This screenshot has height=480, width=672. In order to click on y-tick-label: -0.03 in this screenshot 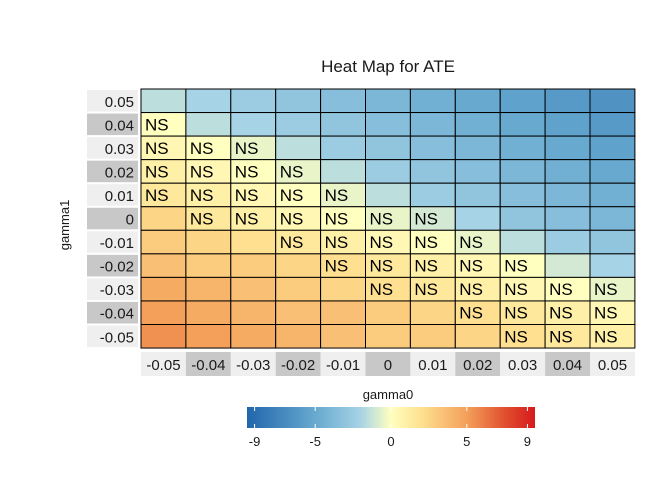, I will do `click(117, 290)`.